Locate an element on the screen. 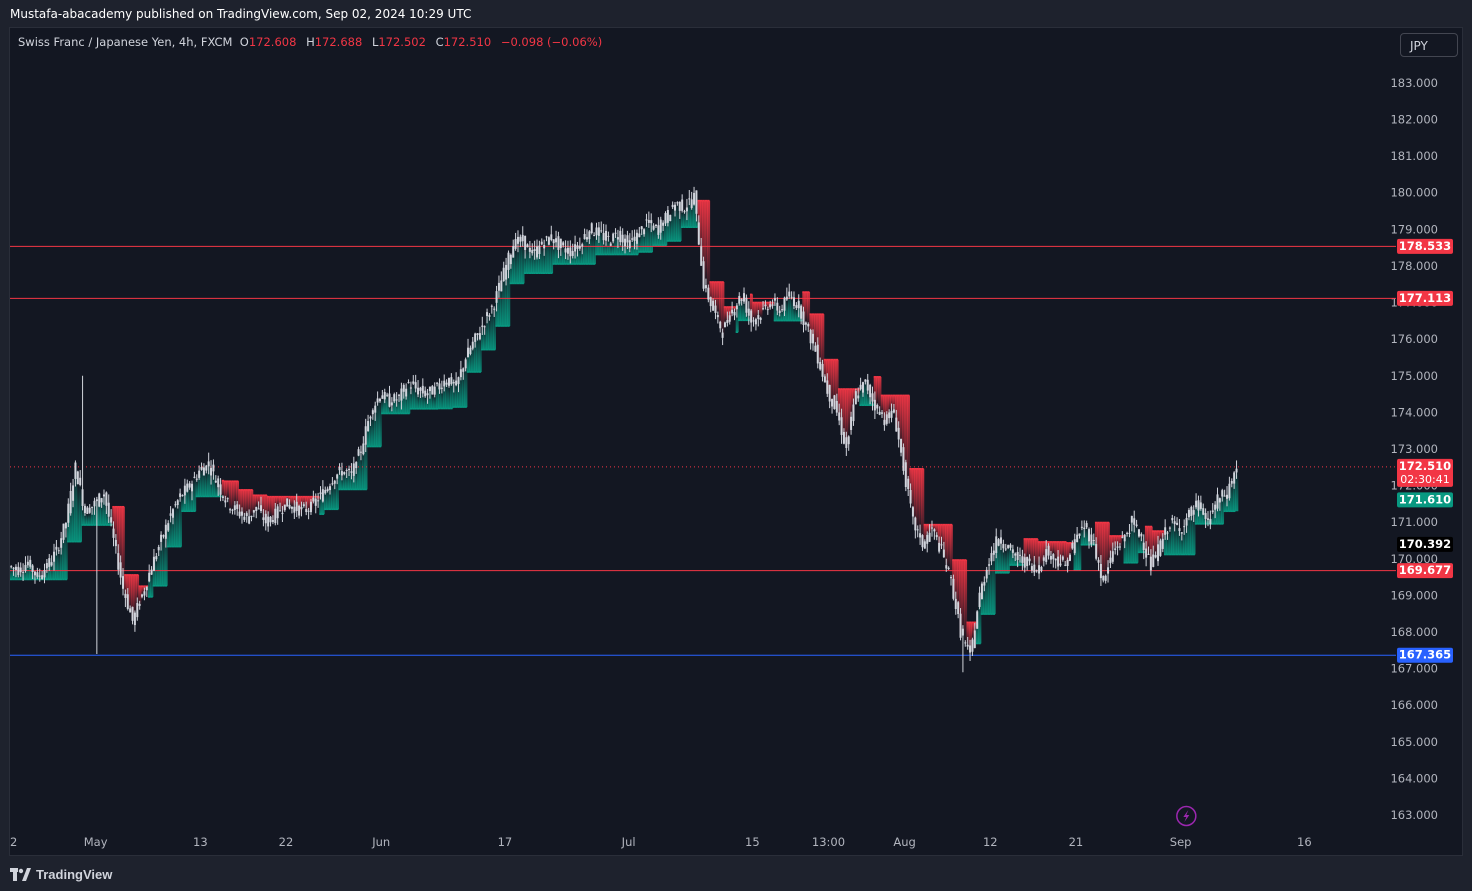 This screenshot has height=891, width=1472. x-tick-label: 22 is located at coordinates (286, 842).